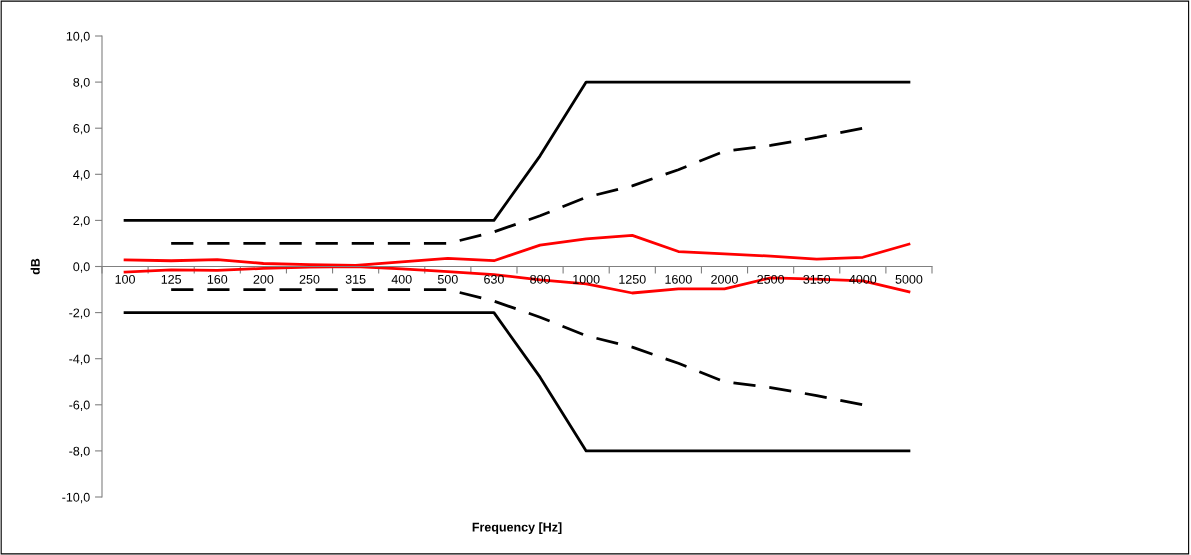  I want to click on x-tick-label: 160, so click(217, 279).